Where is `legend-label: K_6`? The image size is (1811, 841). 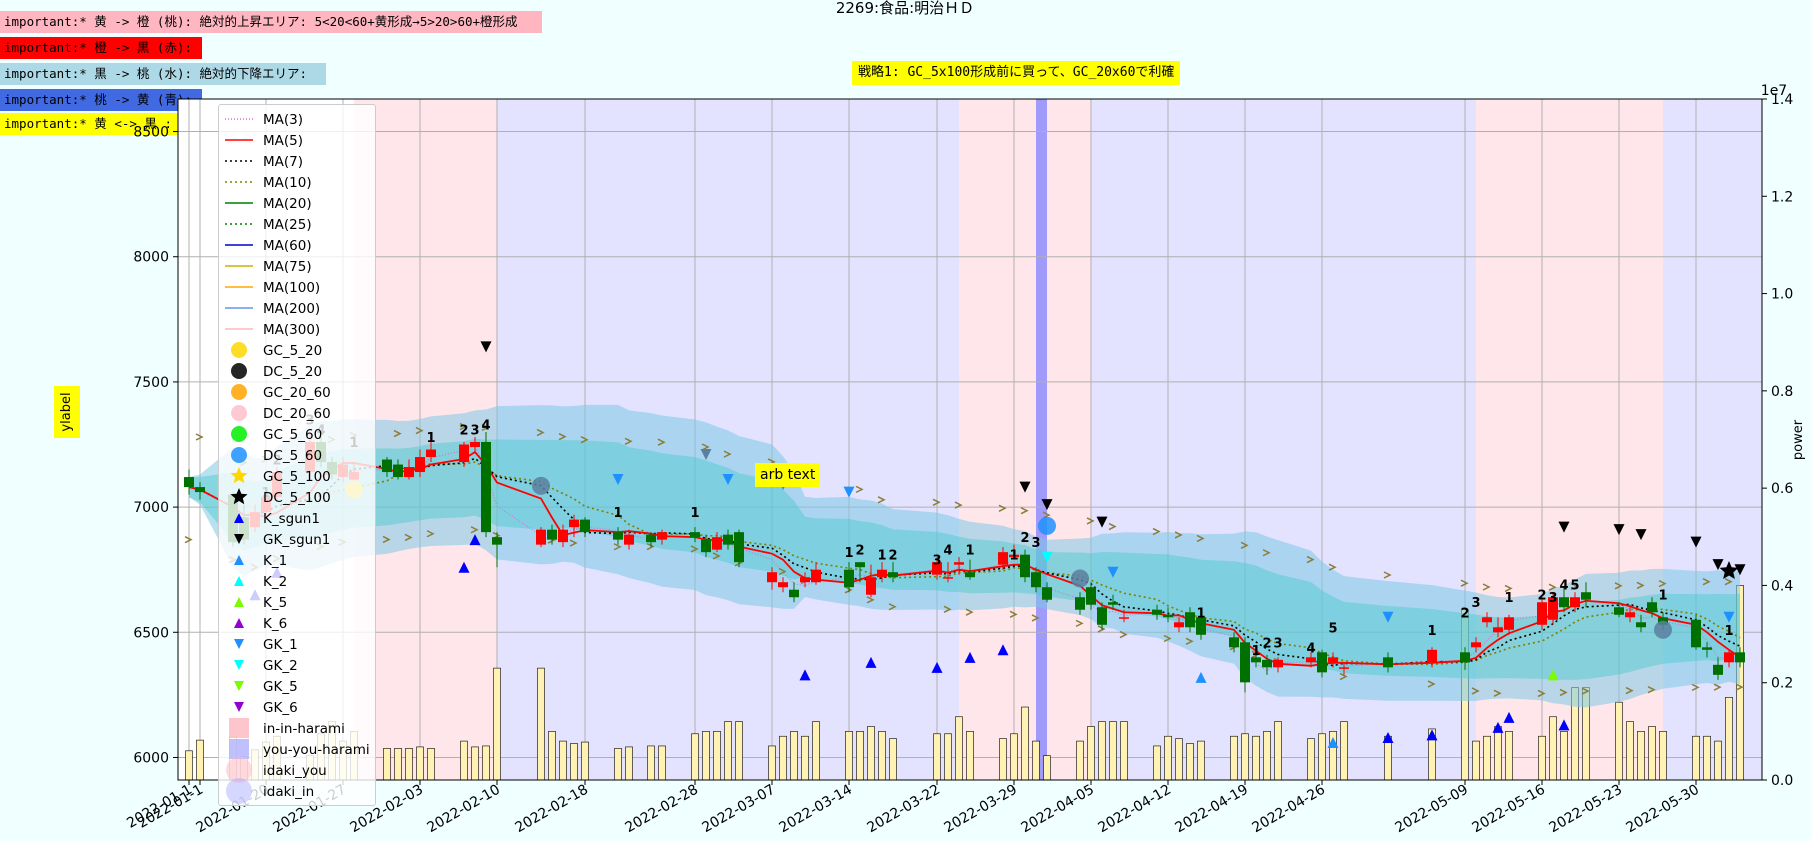
legend-label: K_6 is located at coordinates (275, 624).